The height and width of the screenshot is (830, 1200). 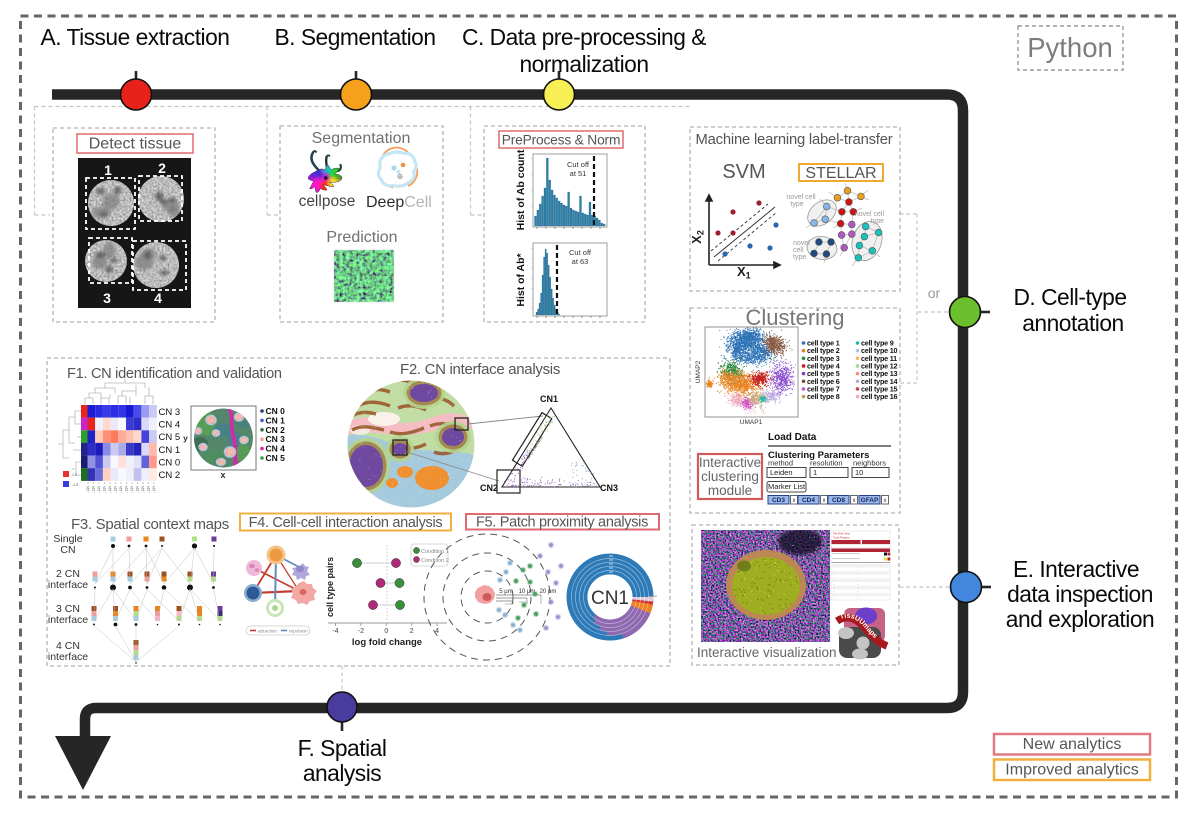 I want to click on svg-text: analysis, so click(x=342, y=773).